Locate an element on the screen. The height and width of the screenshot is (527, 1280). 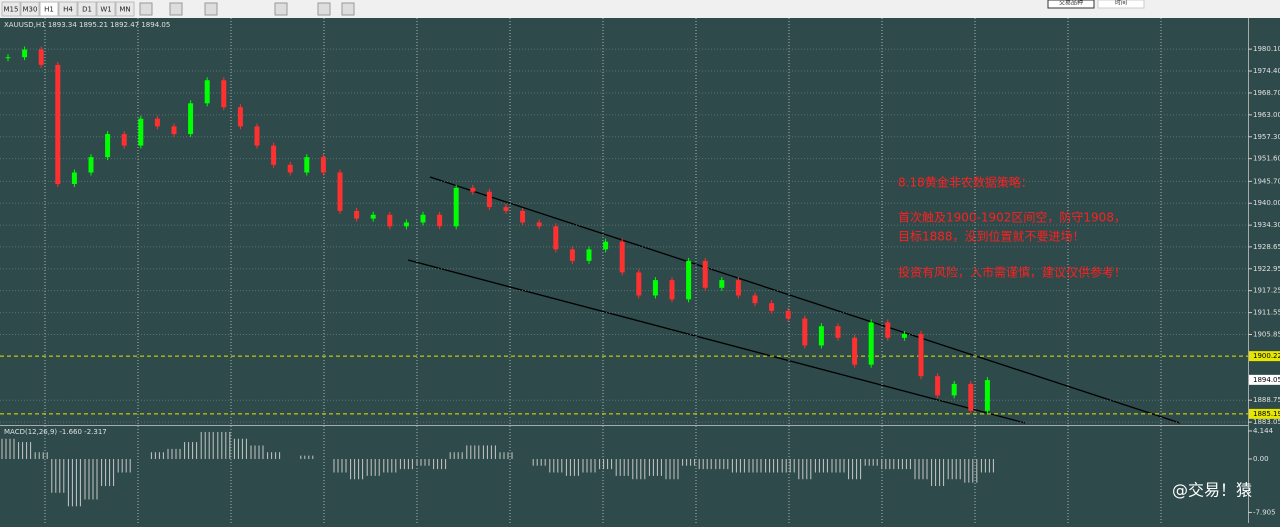
timeframe-label: H1 is located at coordinates (49, 10).